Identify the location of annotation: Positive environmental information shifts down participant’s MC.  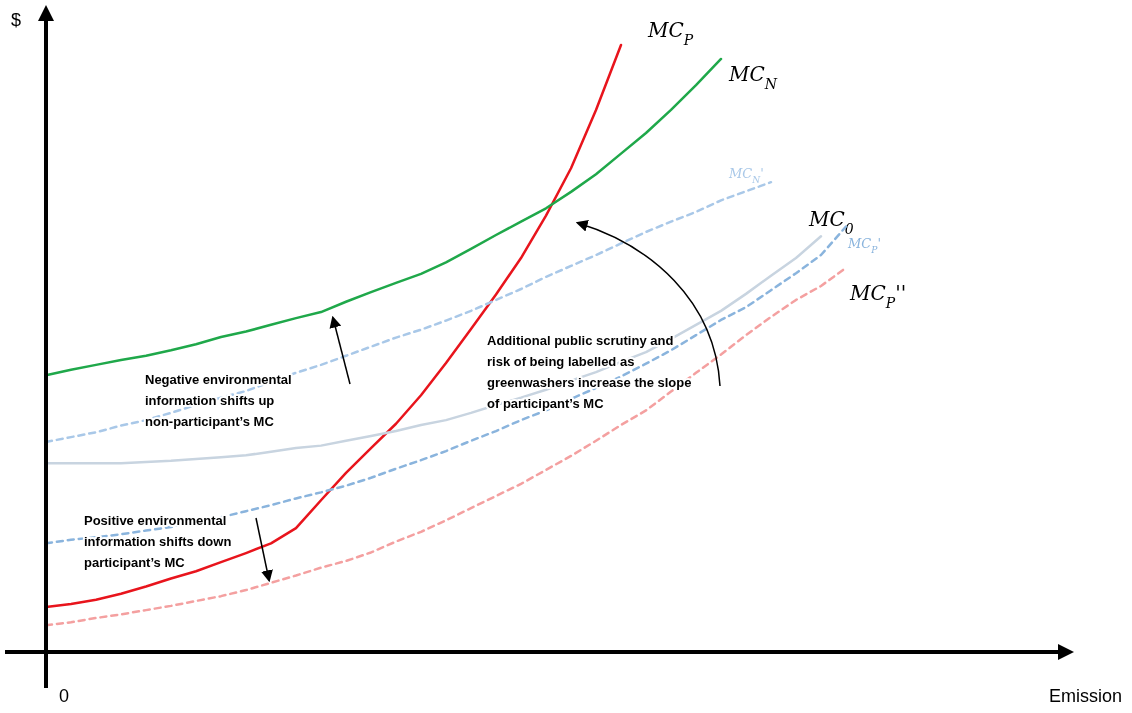
(158, 541).